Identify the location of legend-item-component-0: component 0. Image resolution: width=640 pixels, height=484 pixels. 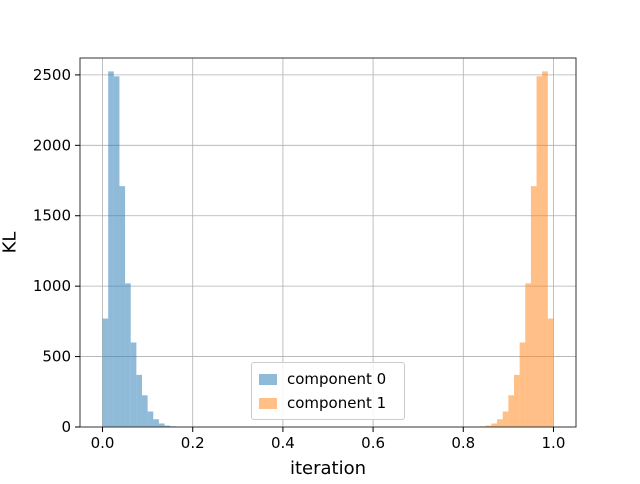
(322, 379).